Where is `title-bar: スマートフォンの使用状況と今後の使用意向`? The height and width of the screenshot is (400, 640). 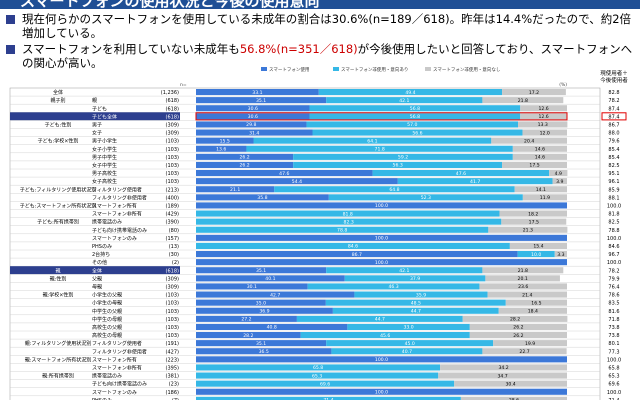
title-bar: スマートフォンの使用状況と今後の使用意向 is located at coordinates (320, 4).